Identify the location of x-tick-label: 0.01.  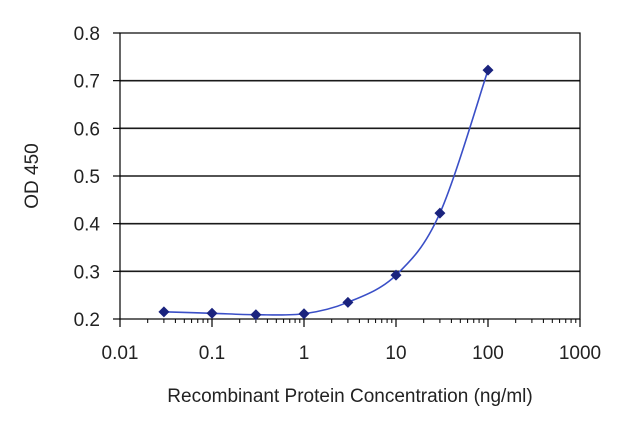
(120, 353).